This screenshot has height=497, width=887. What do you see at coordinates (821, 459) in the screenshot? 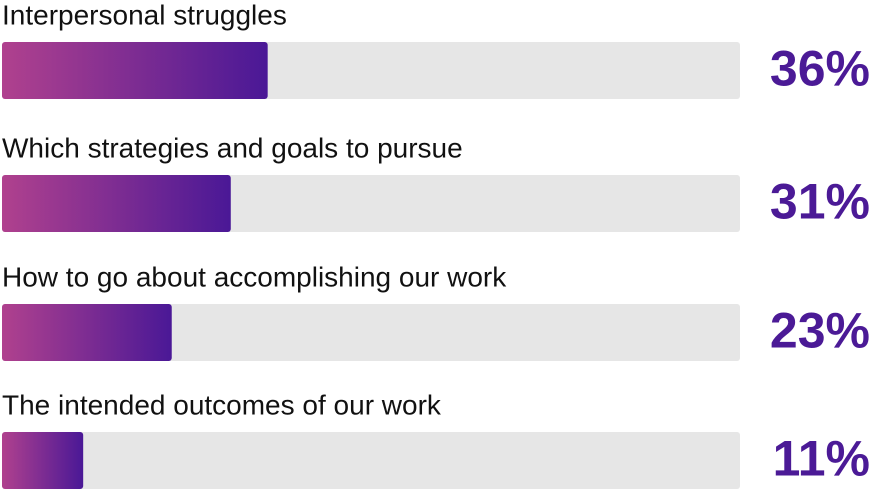
I see `value-label: 11%` at bounding box center [821, 459].